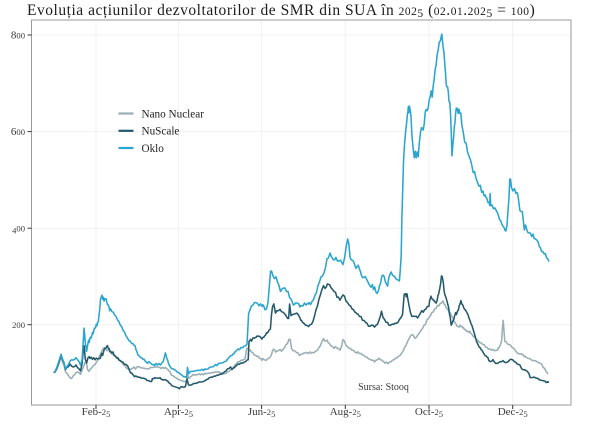 This screenshot has width=600, height=425. What do you see at coordinates (18, 35) in the screenshot?
I see `svg-text: 800` at bounding box center [18, 35].